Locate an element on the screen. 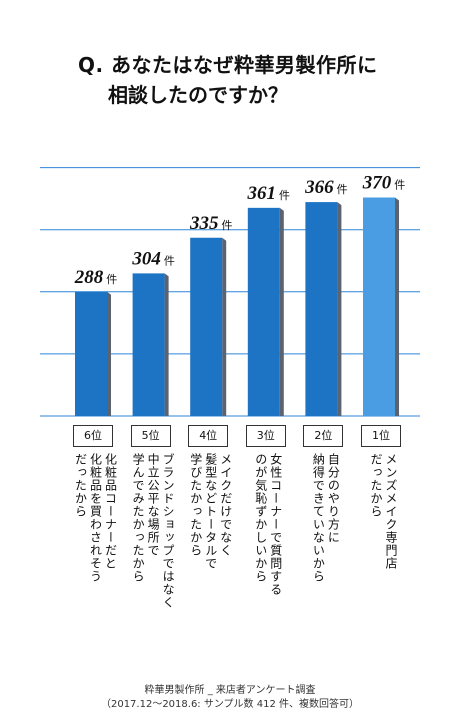 The width and height of the screenshot is (460, 722). data-label: 288 件 is located at coordinates (96, 277).